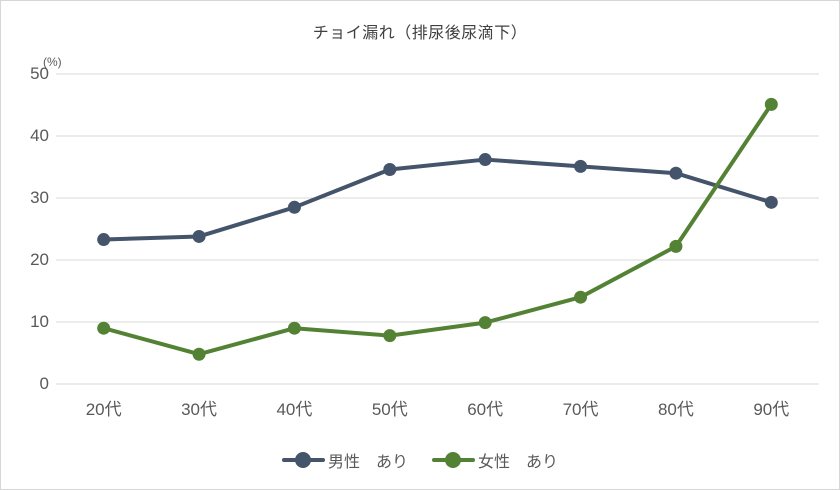 The image size is (840, 490). I want to click on data-point-series1-90代, so click(771, 104).